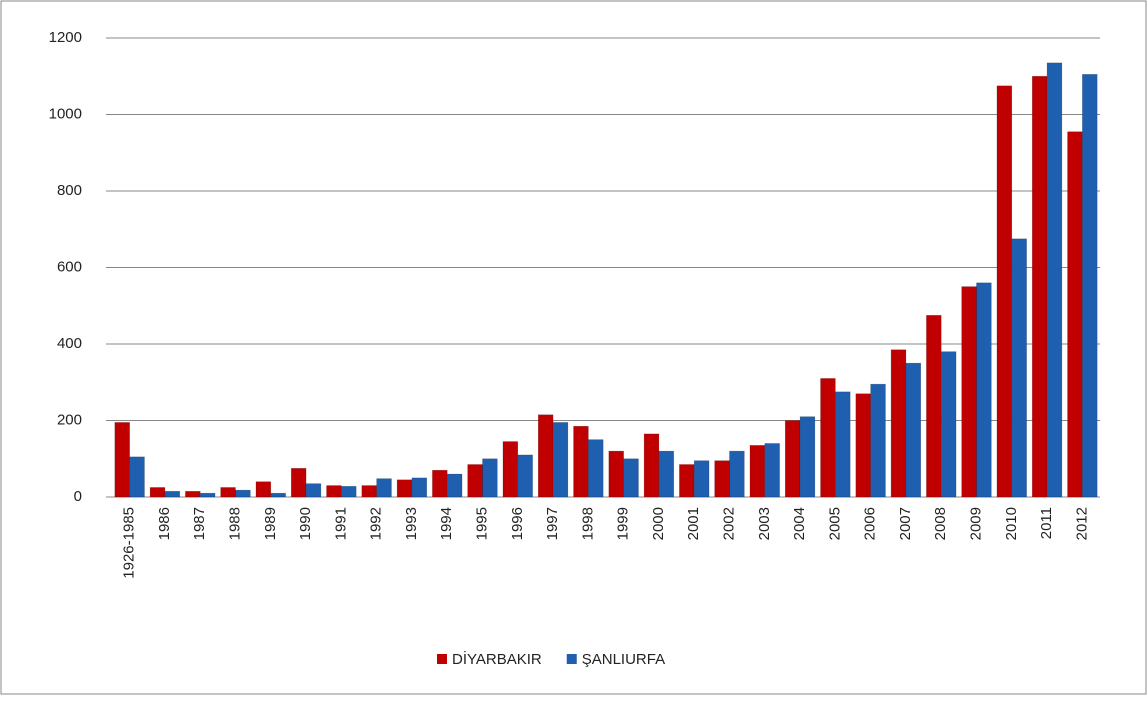  What do you see at coordinates (1046, 523) in the screenshot?
I see `x-tick-label: 2011` at bounding box center [1046, 523].